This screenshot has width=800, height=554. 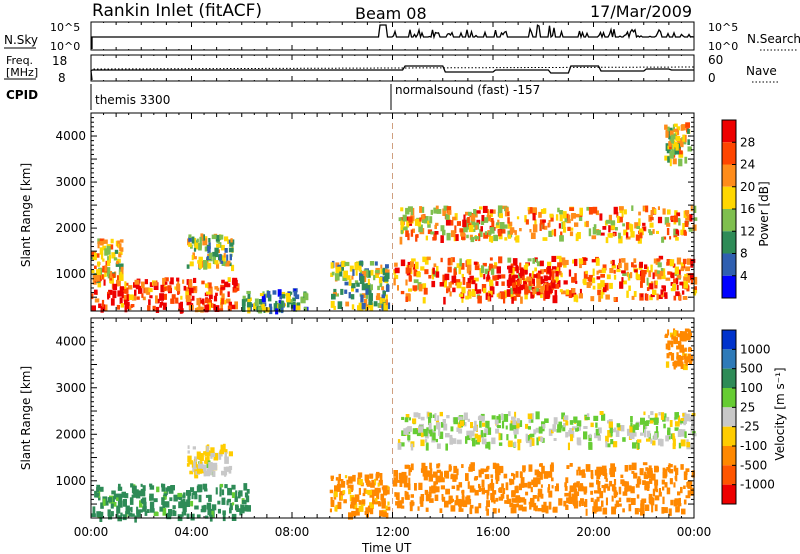 What do you see at coordinates (70, 274) in the screenshot?
I see `ytick-label: 1000` at bounding box center [70, 274].